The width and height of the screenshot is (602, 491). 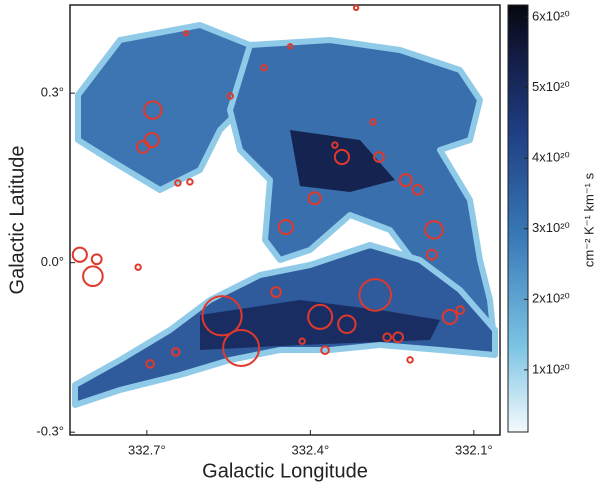 What do you see at coordinates (310, 449) in the screenshot?
I see `x-tick-label: 332.4°` at bounding box center [310, 449].